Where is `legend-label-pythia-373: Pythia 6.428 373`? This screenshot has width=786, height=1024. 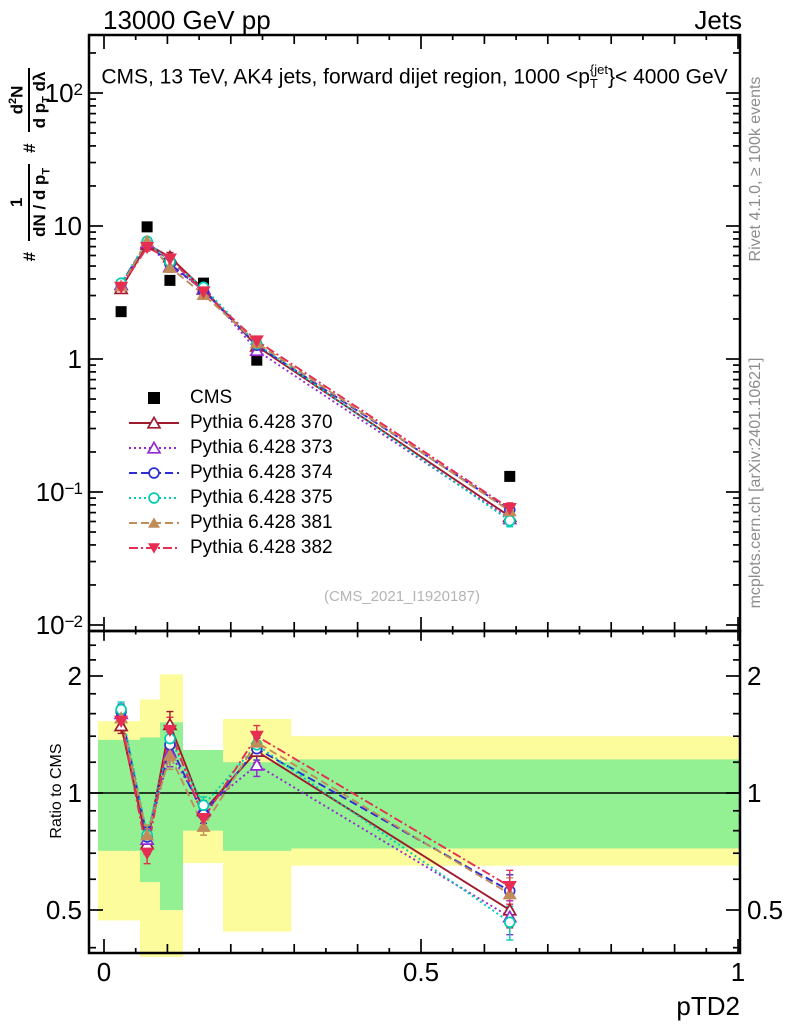
legend-label-pythia-373: Pythia 6.428 373 is located at coordinates (261, 447).